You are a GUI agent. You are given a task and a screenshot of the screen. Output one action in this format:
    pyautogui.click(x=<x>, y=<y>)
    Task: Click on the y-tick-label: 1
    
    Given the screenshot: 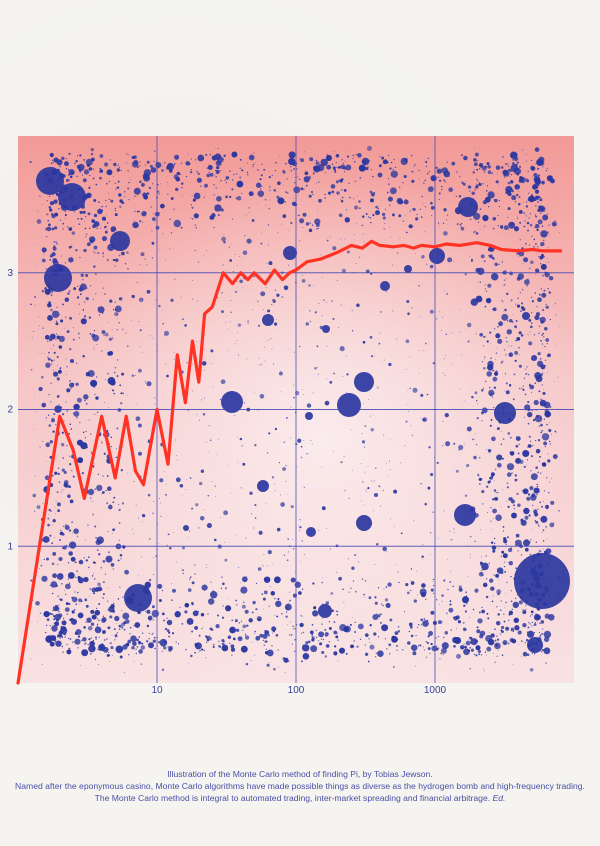 What is the action you would take?
    pyautogui.click(x=10, y=546)
    